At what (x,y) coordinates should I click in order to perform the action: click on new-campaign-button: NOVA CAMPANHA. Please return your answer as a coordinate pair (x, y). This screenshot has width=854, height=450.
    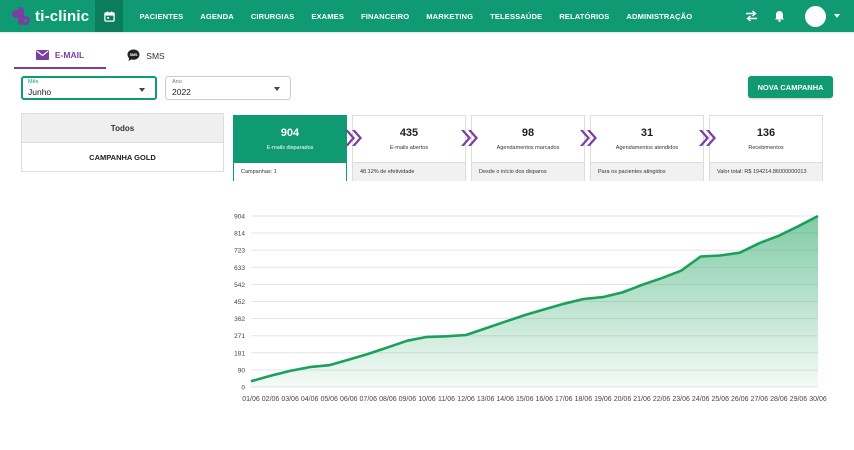
    Looking at the image, I should click on (790, 87).